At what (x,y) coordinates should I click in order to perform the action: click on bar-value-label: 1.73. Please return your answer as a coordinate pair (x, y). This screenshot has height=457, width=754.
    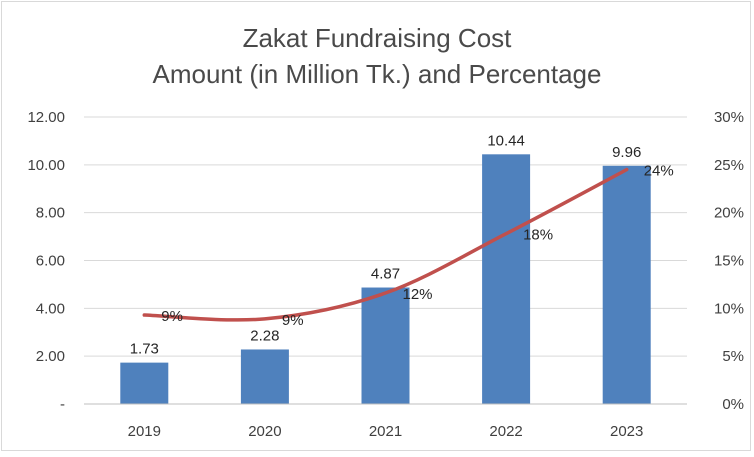
    Looking at the image, I should click on (144, 349).